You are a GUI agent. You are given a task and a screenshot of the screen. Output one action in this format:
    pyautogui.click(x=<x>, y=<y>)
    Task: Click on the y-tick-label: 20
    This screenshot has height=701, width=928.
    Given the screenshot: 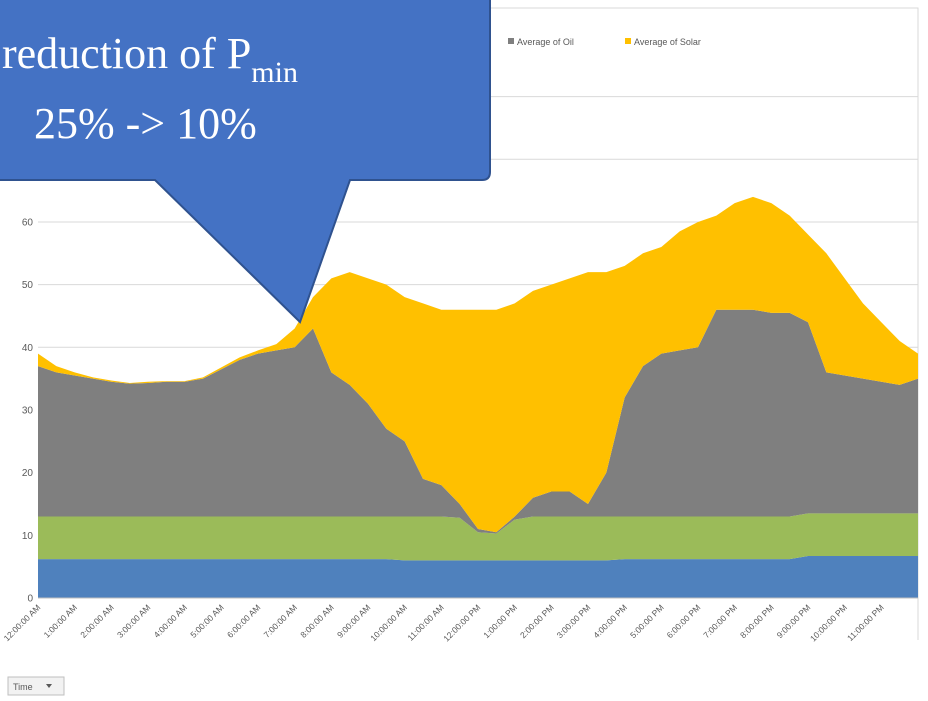 What is the action you would take?
    pyautogui.click(x=28, y=473)
    